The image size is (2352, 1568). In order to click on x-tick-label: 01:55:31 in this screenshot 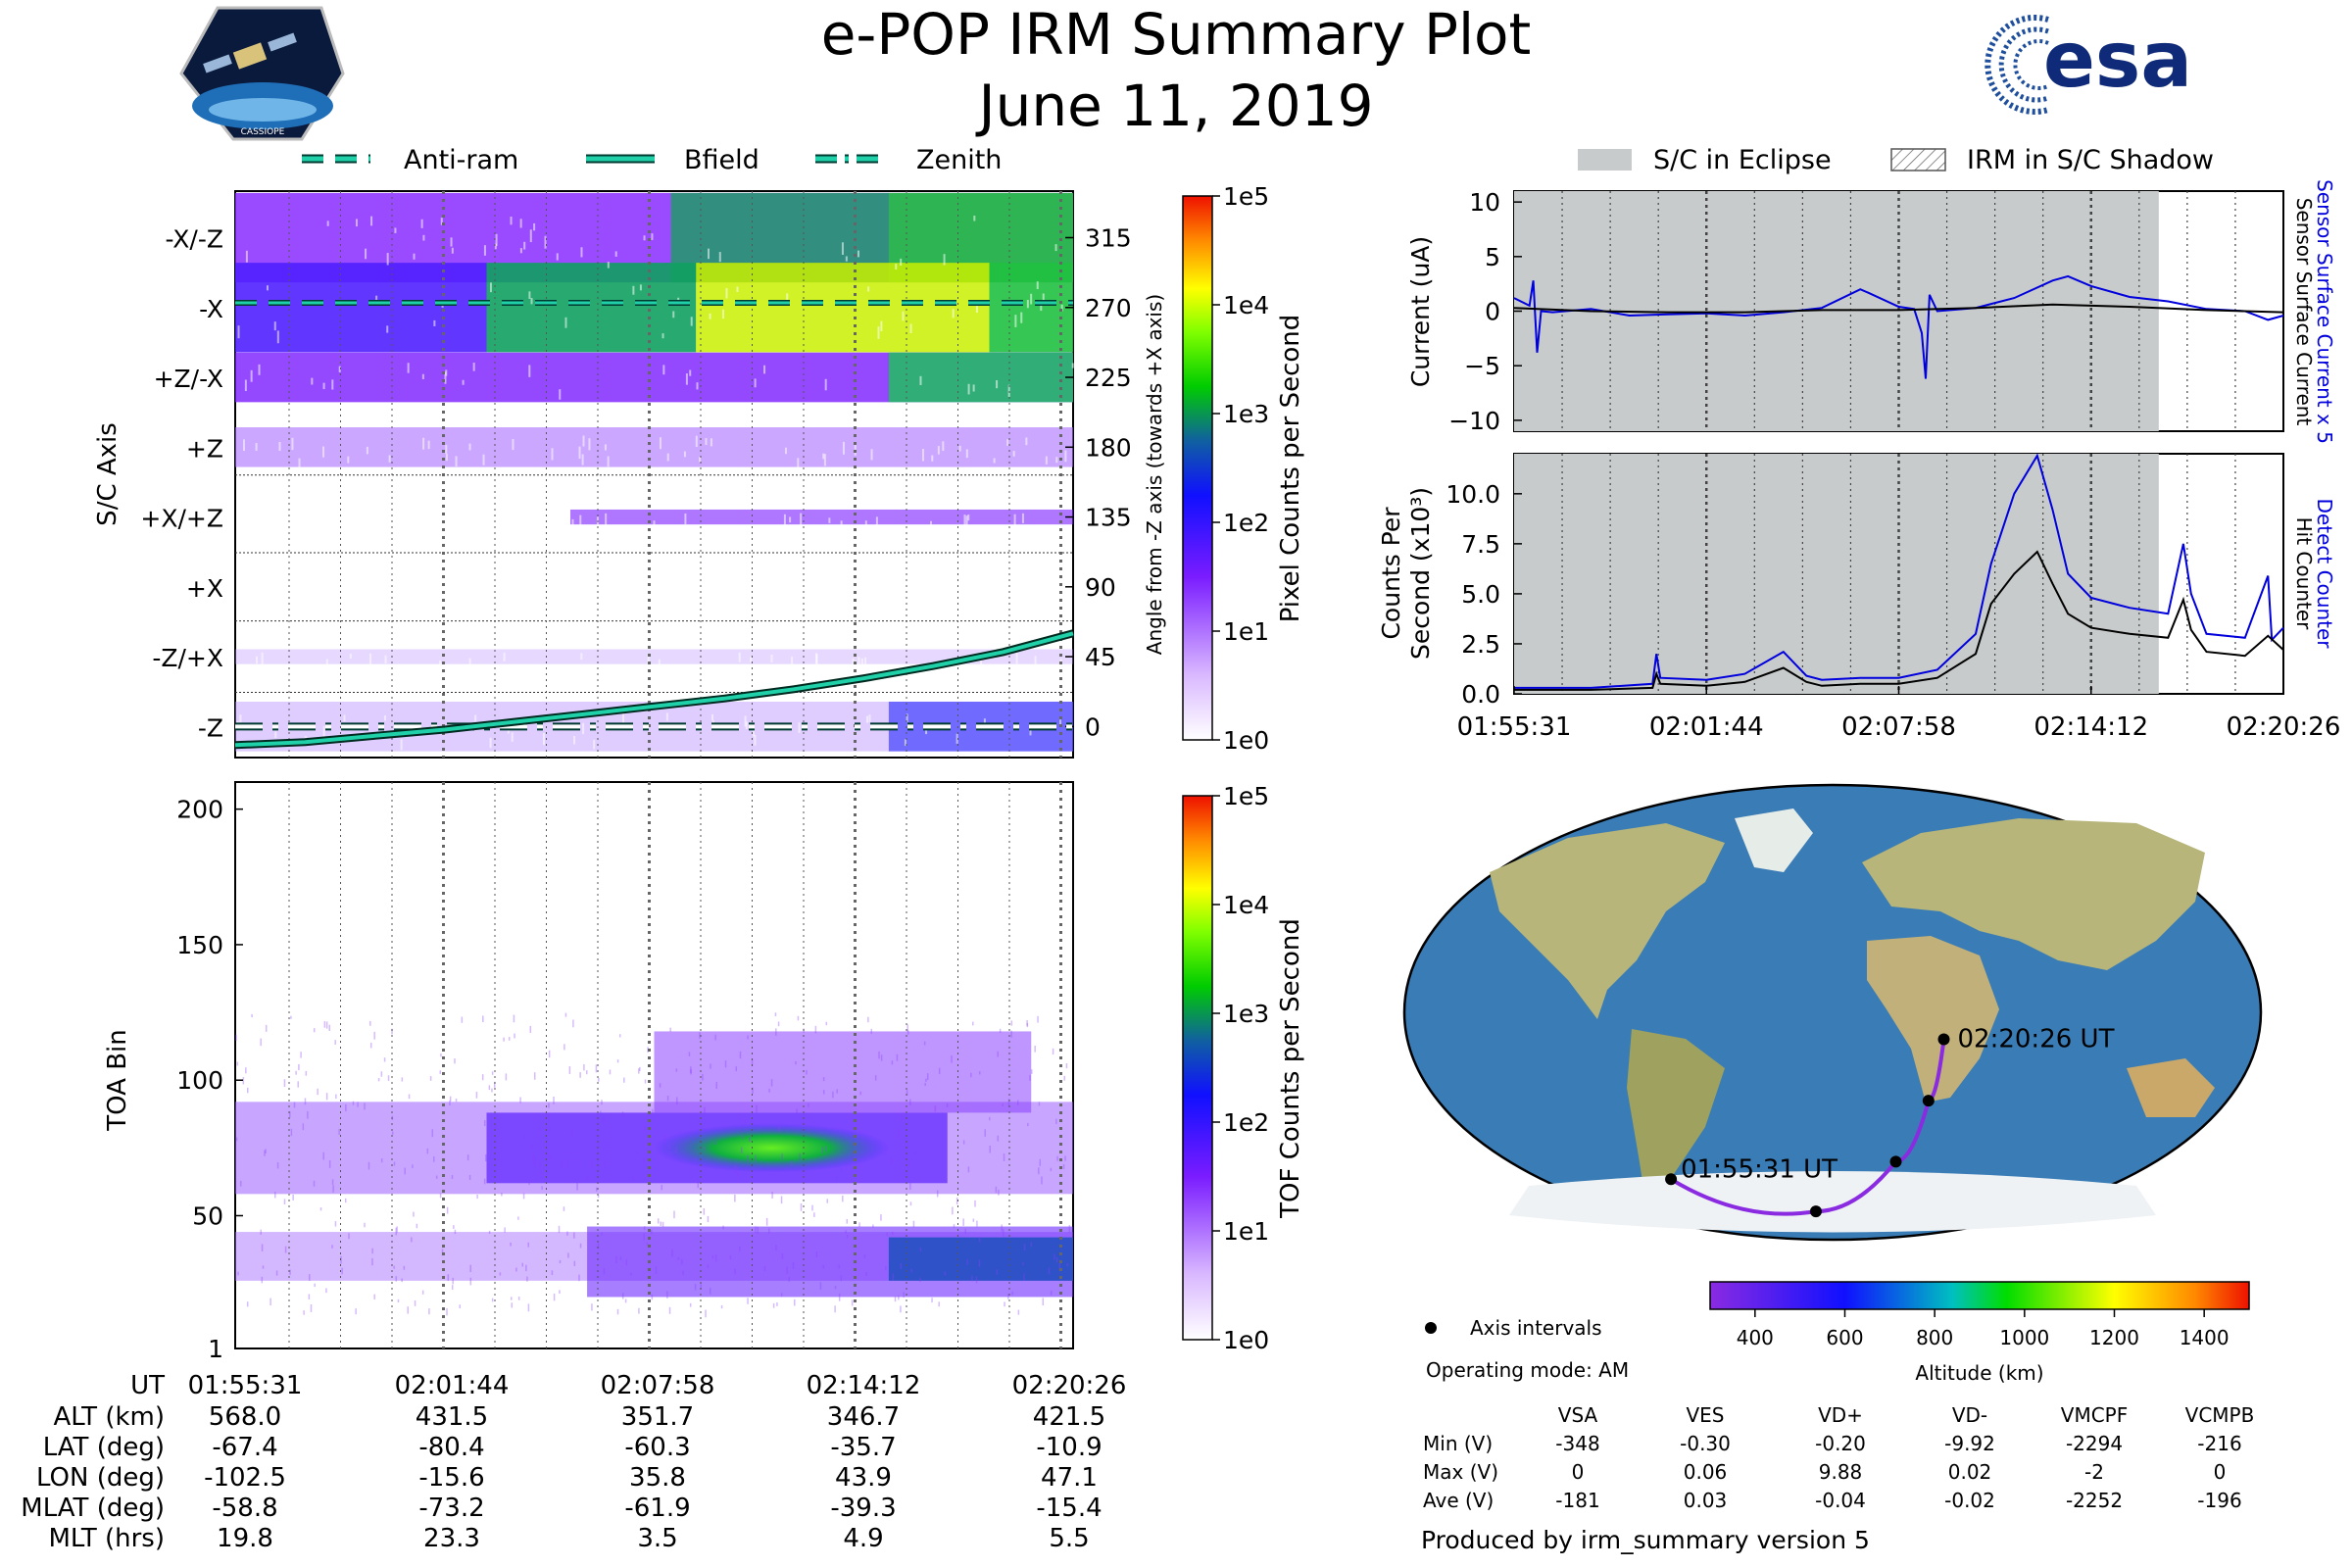, I will do `click(1514, 727)`.